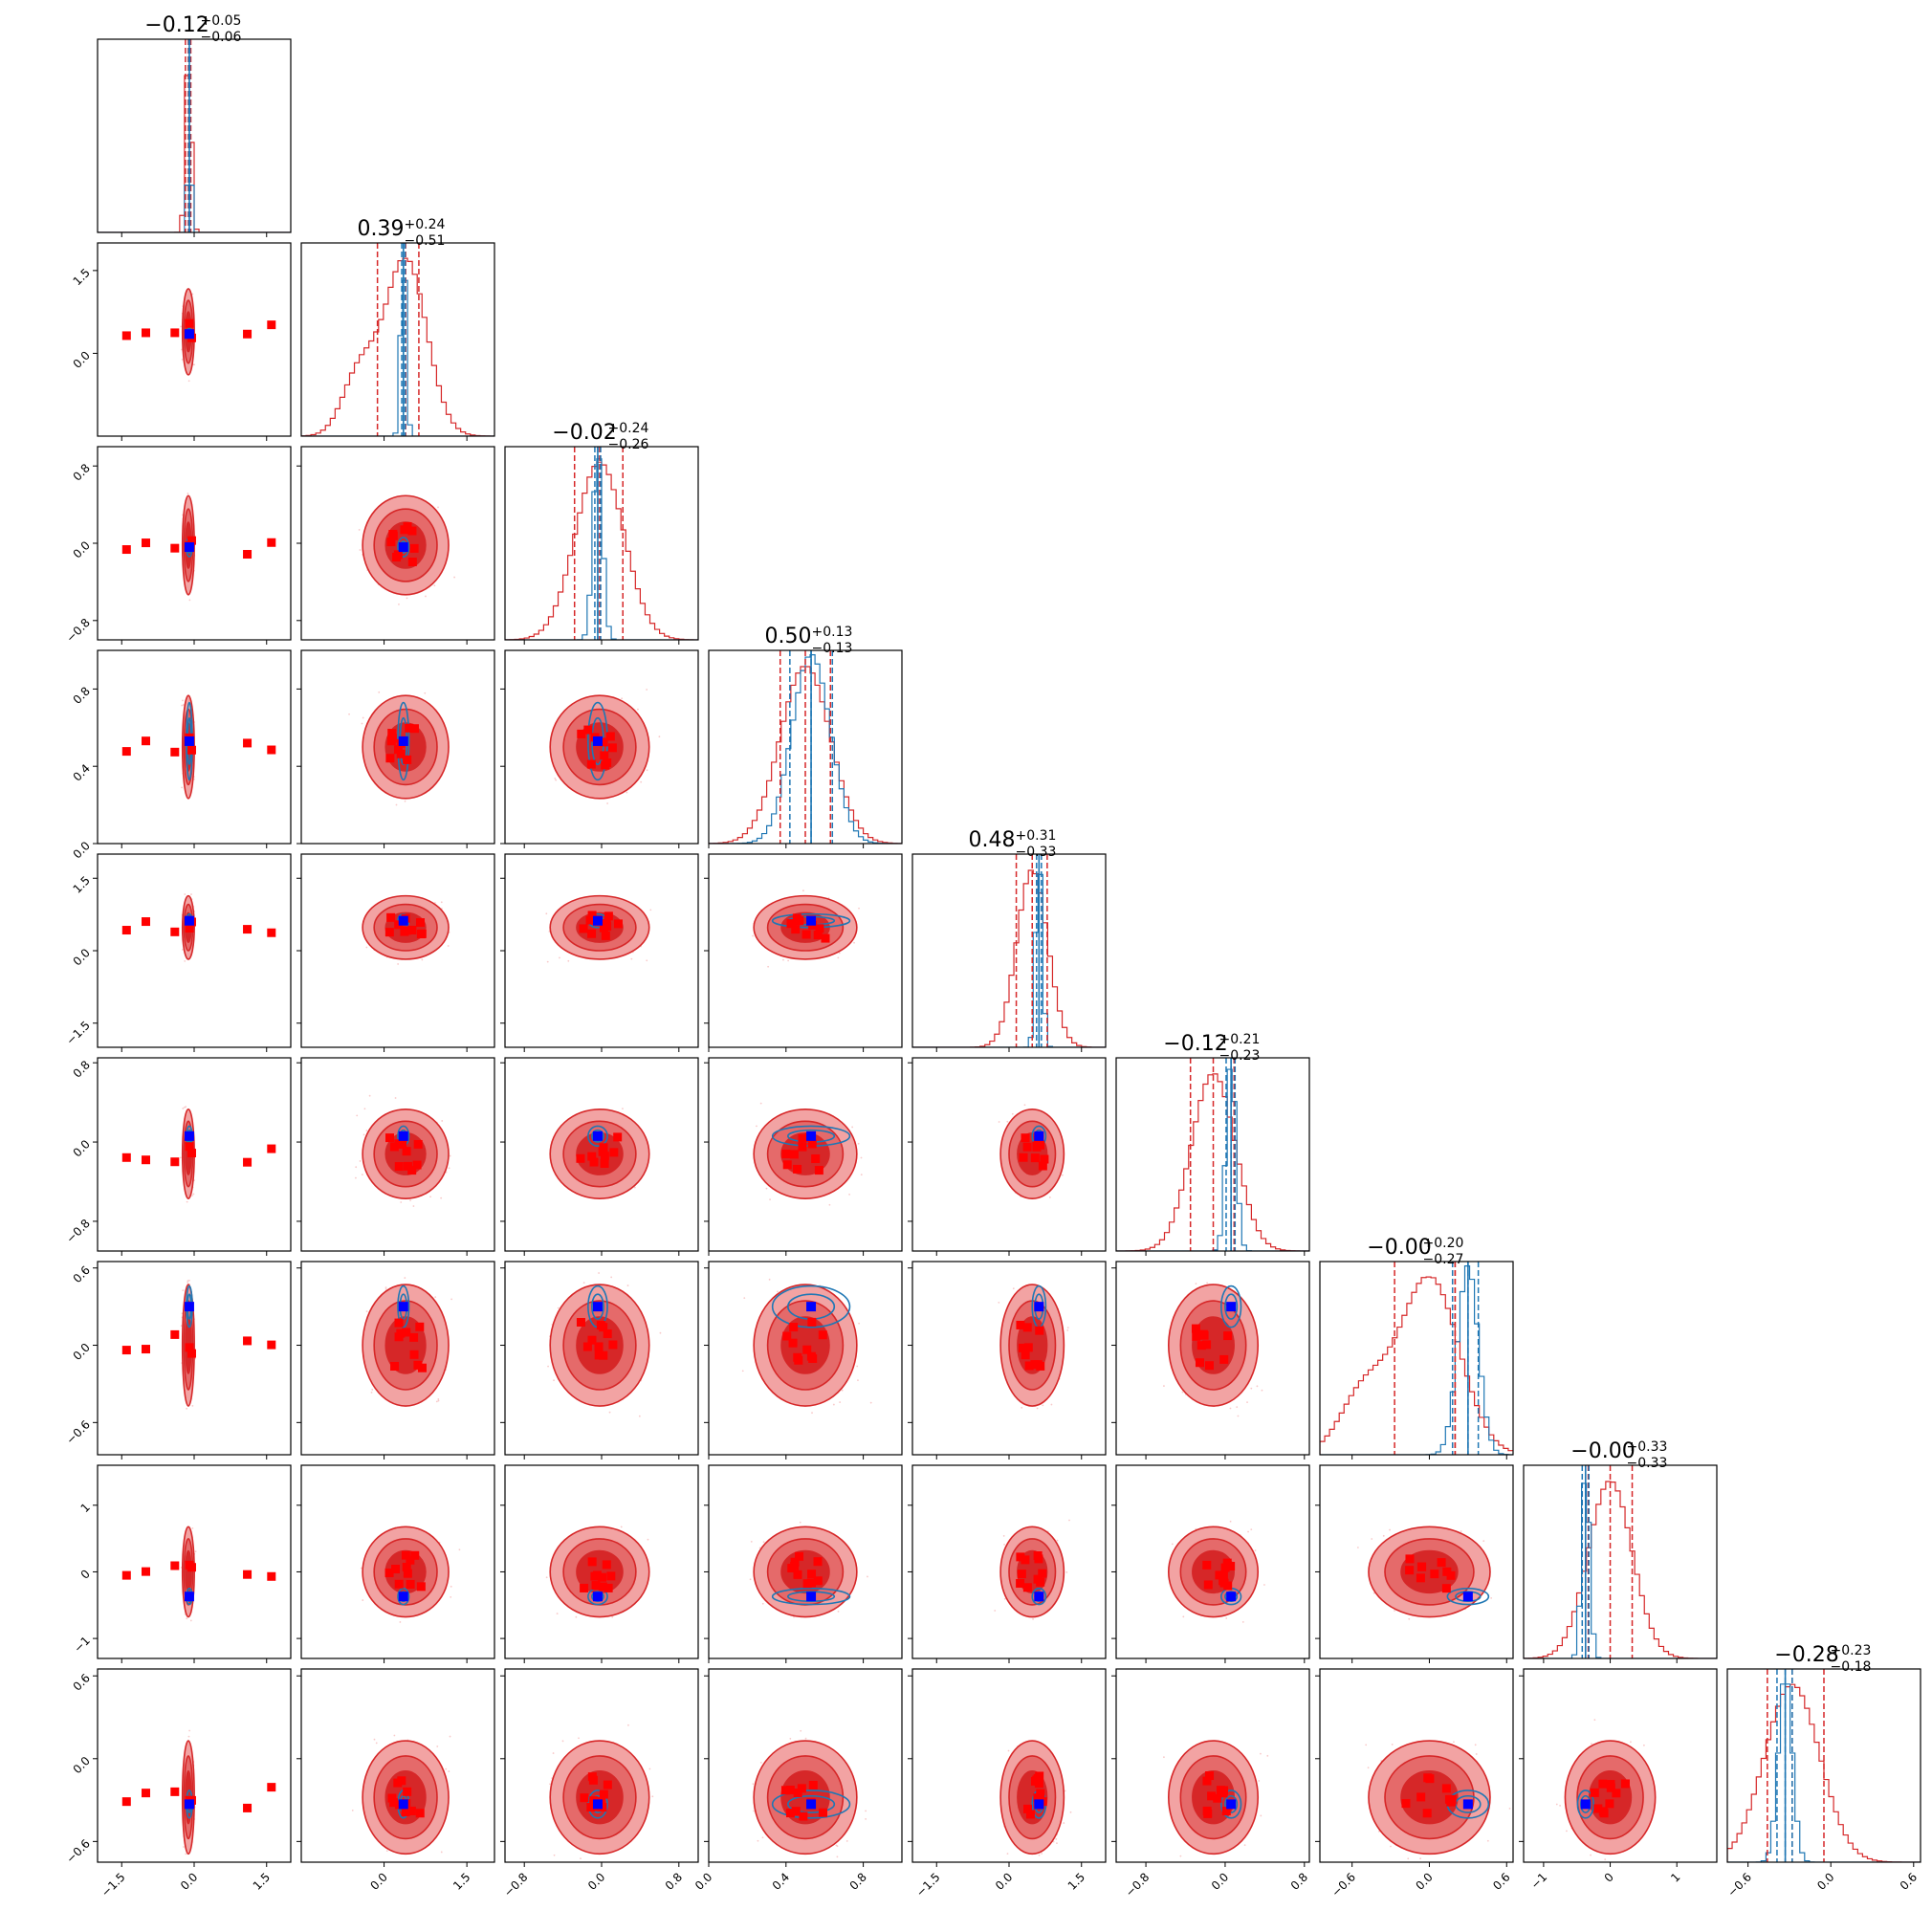 This screenshot has width=1932, height=1932. I want to click on y-tick-label: 0.8, so click(82, 695).